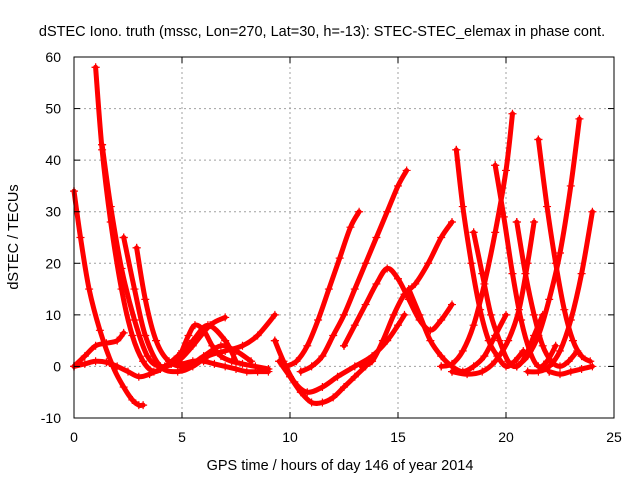 This screenshot has height=480, width=640. Describe the element at coordinates (51, 418) in the screenshot. I see `y-tick-label: -10` at that location.